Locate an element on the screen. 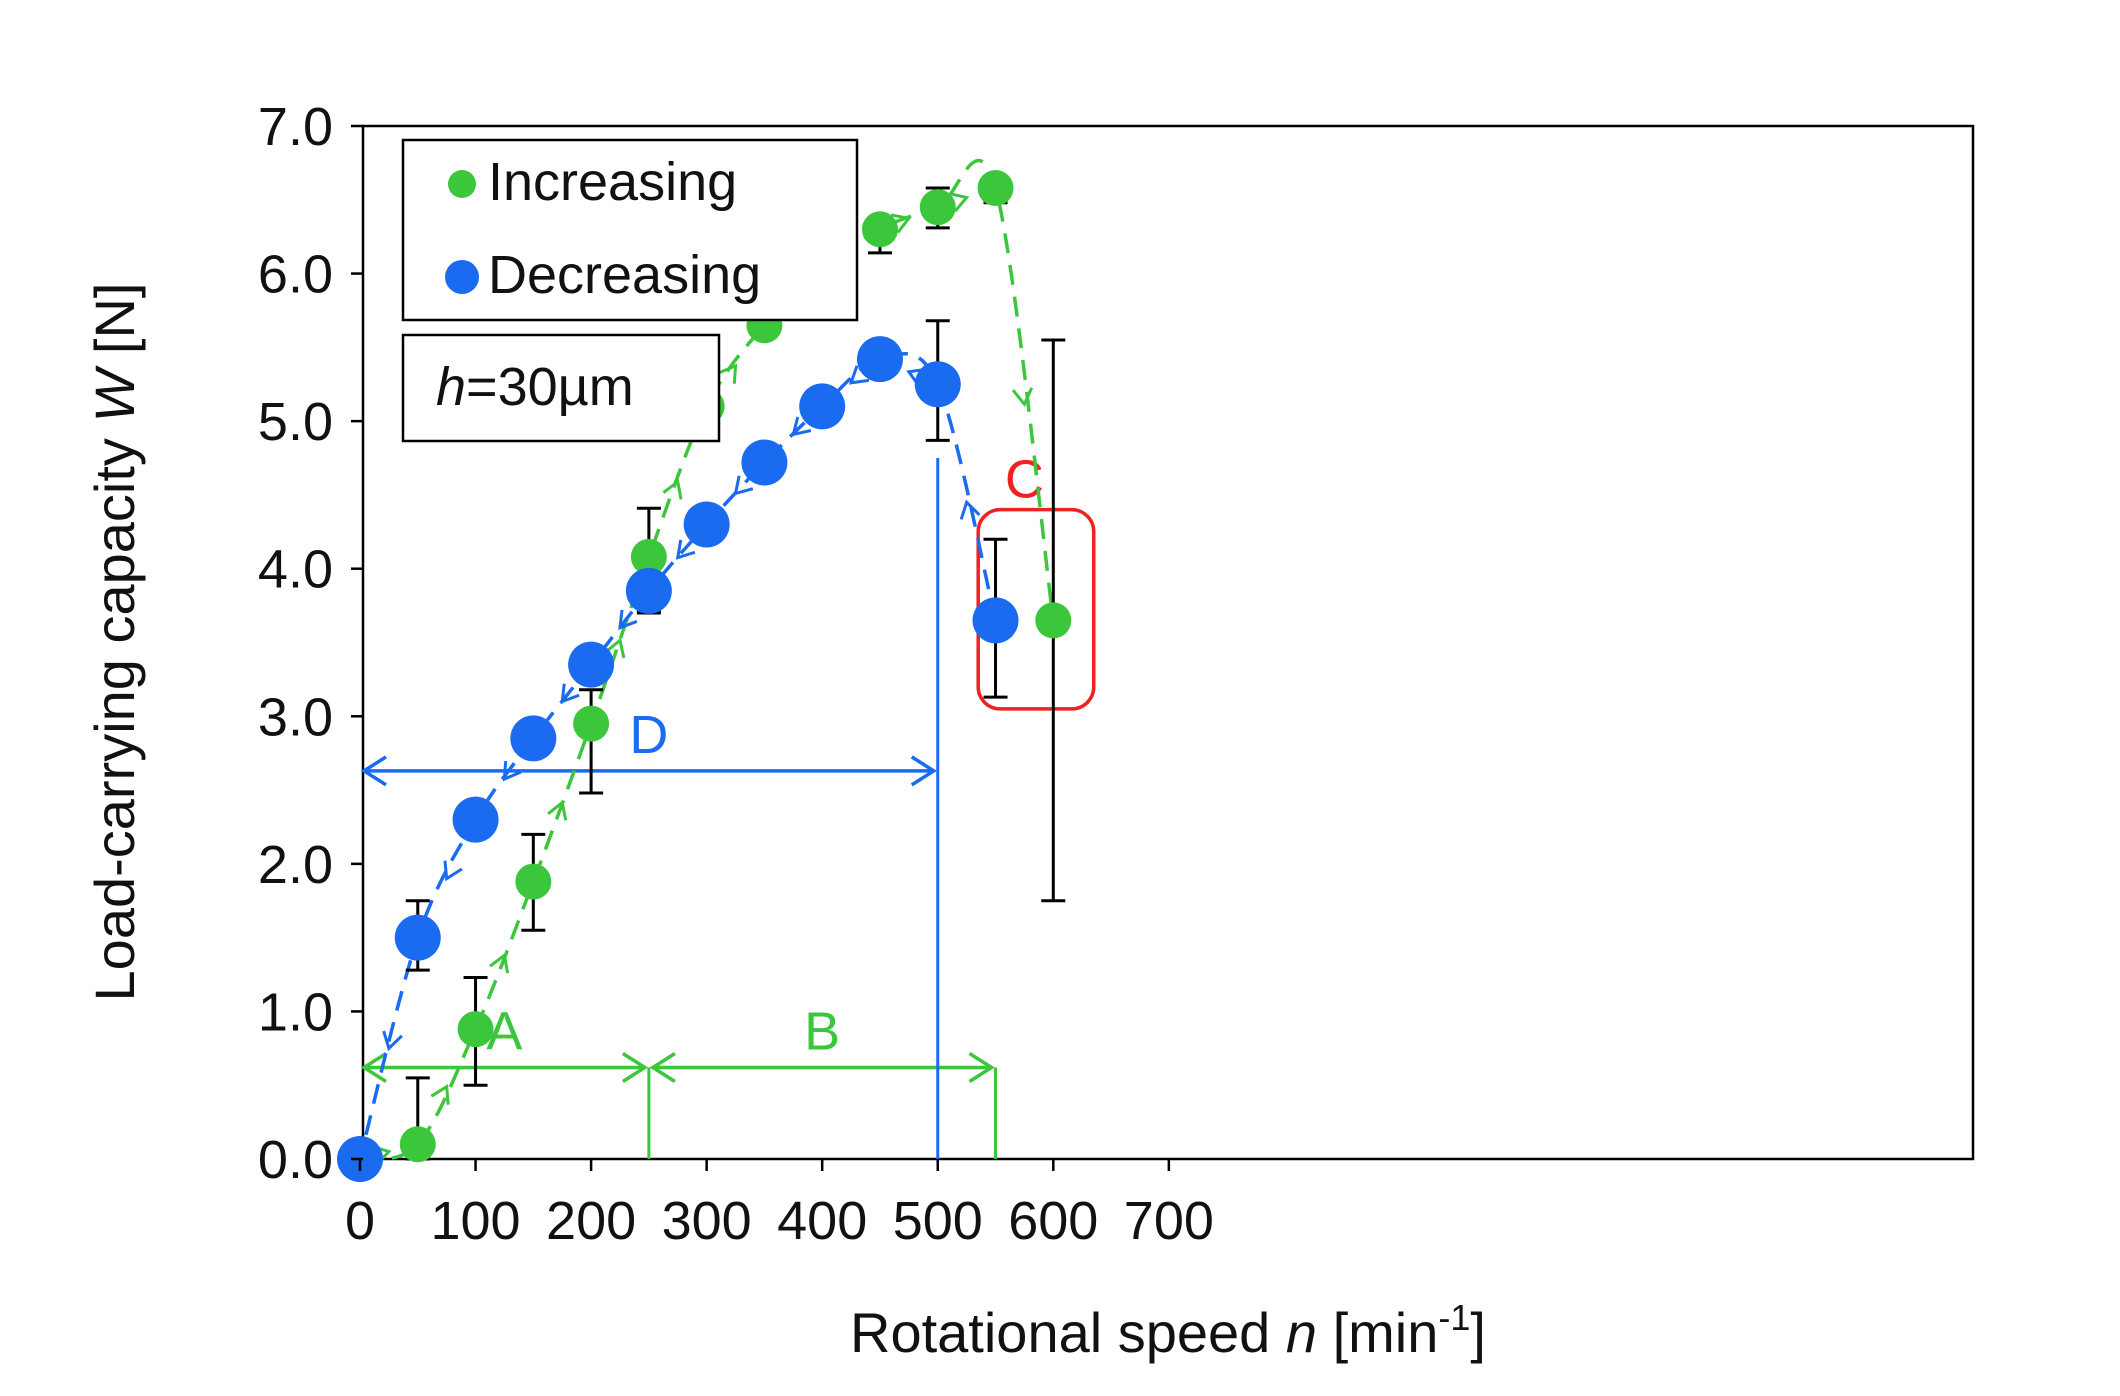 This screenshot has width=2120, height=1396. y-tick-label: 3.0 is located at coordinates (295, 717).